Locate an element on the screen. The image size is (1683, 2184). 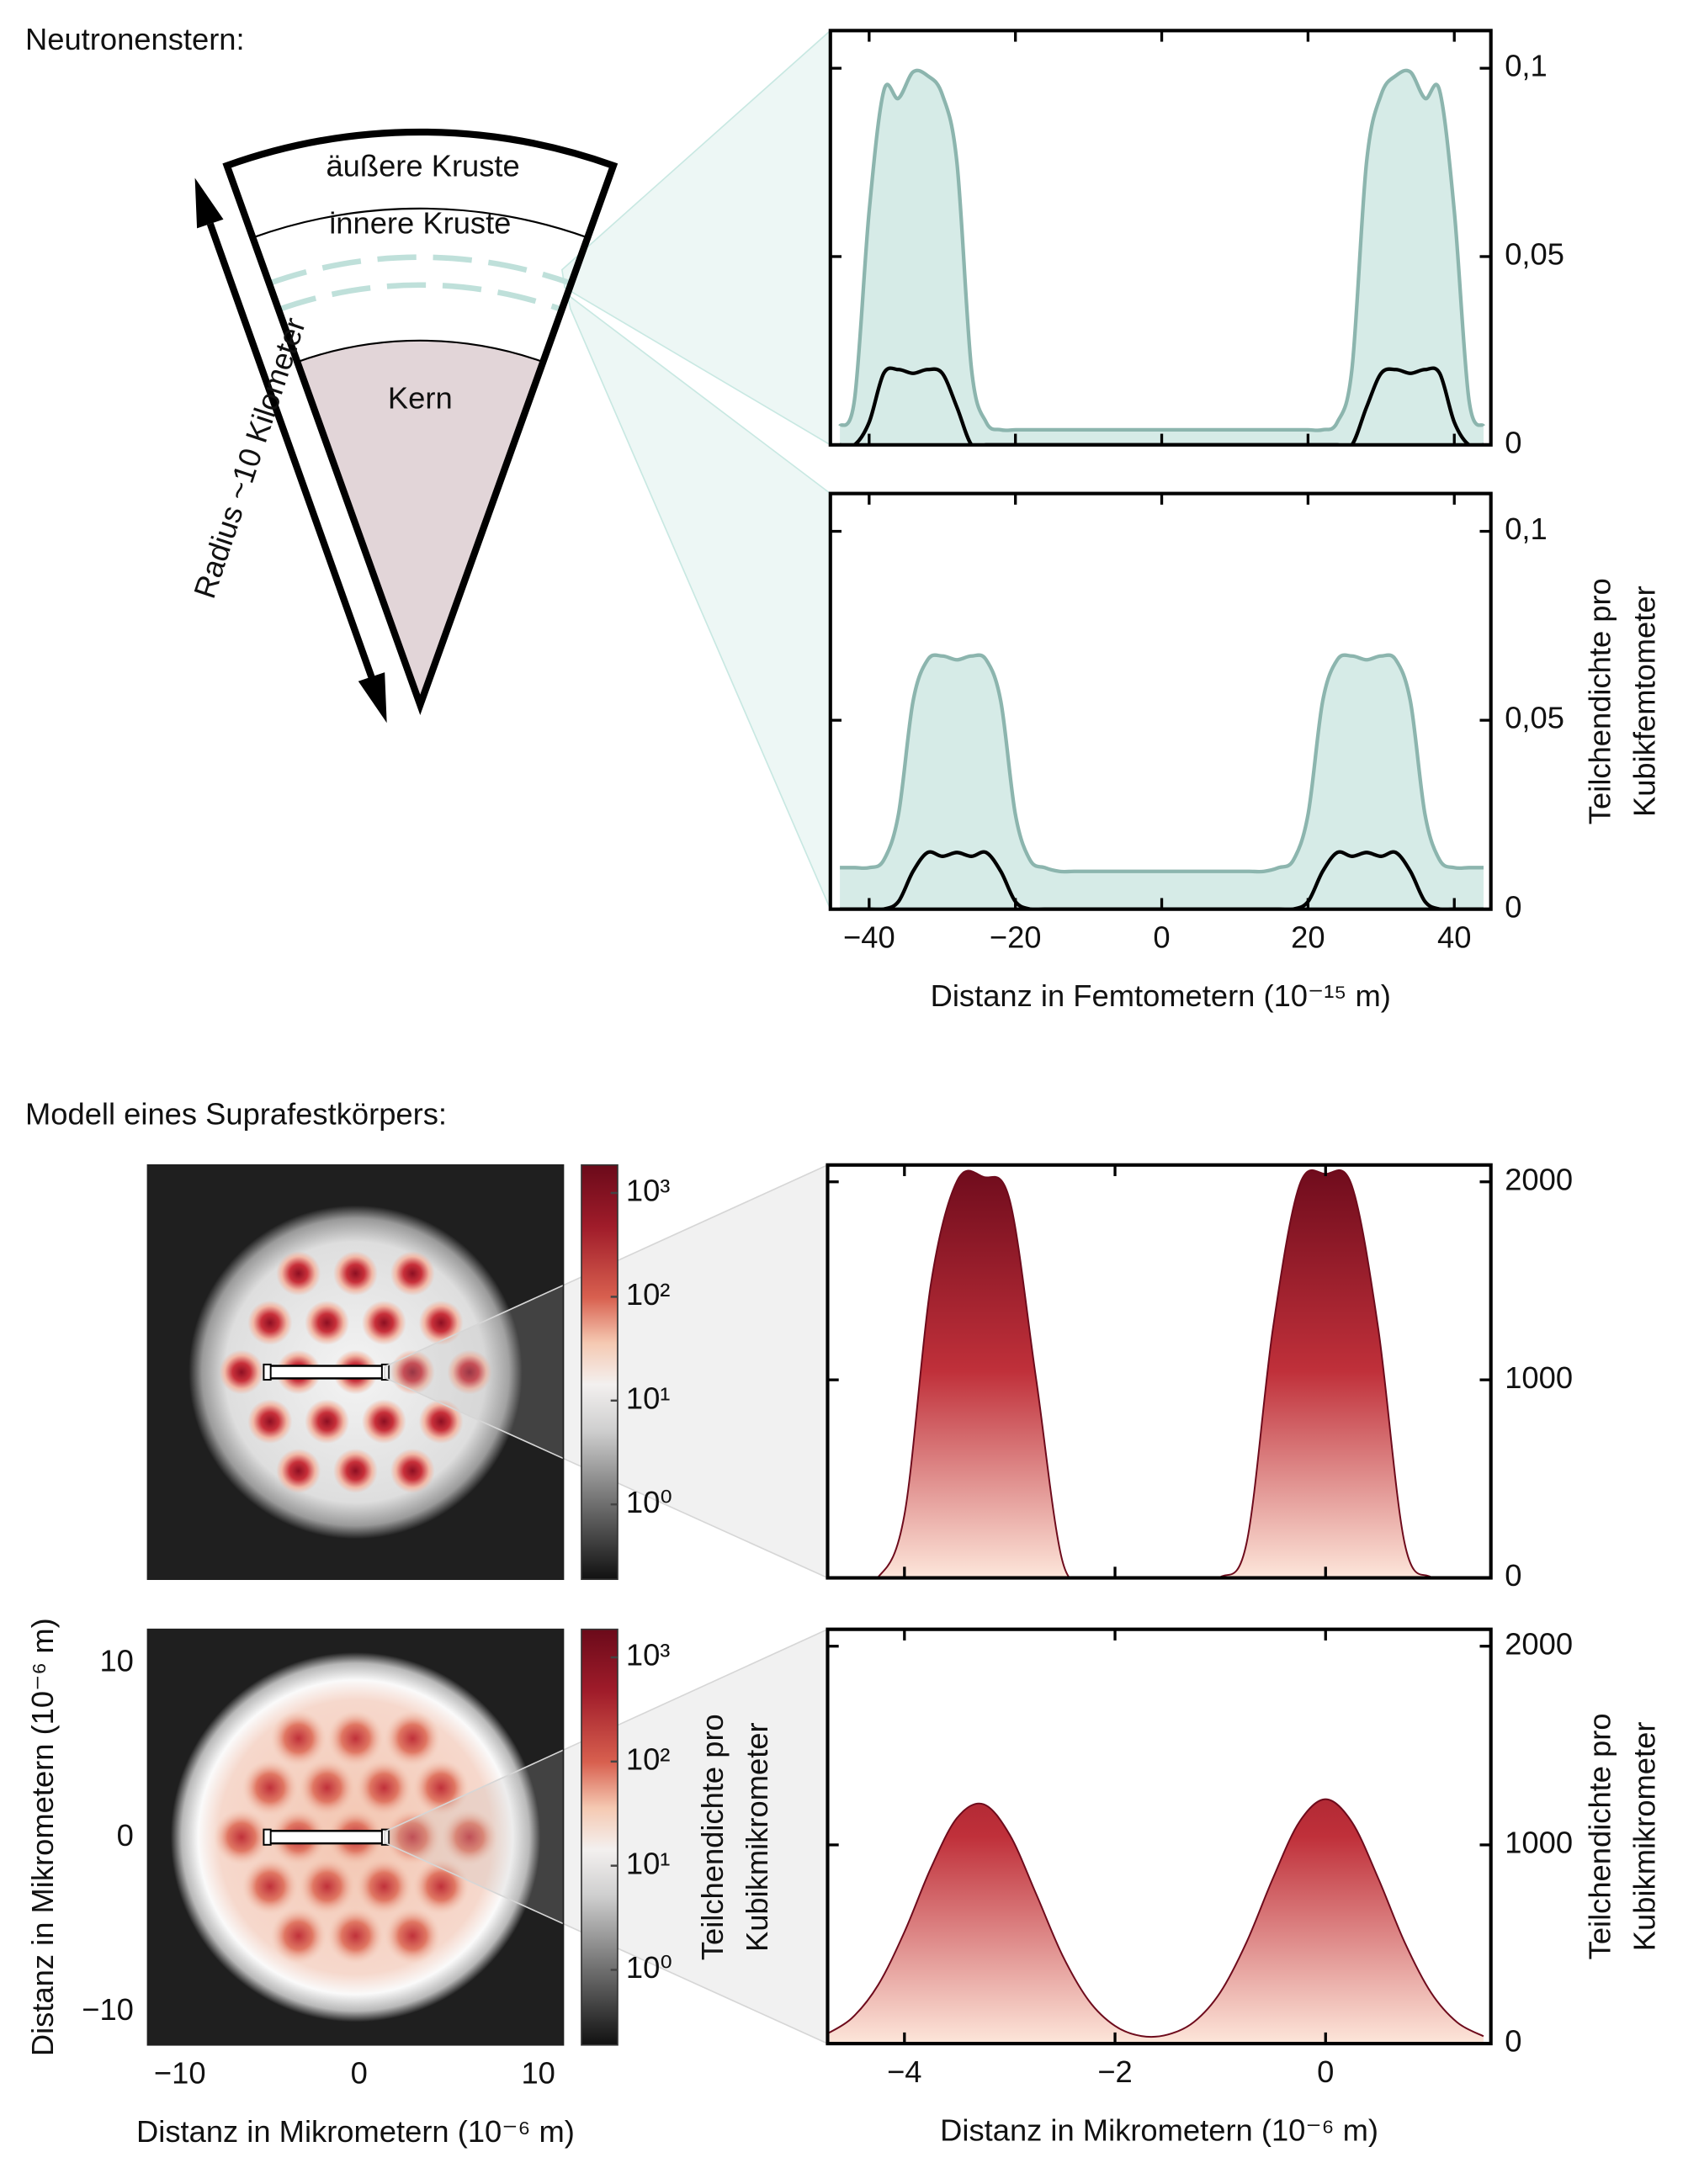
layer-label: innere Kruste is located at coordinates (420, 222).